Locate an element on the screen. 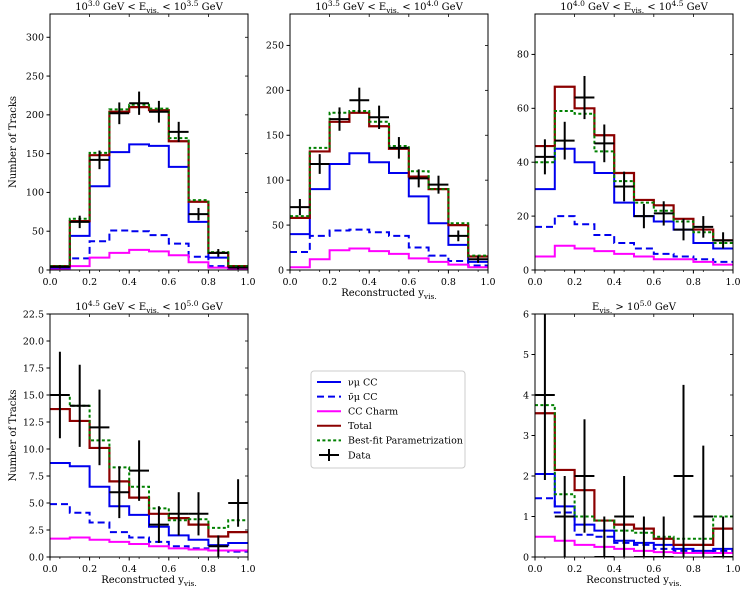 This screenshot has height=598, width=747. legend-item-data: Data is located at coordinates (345, 455).